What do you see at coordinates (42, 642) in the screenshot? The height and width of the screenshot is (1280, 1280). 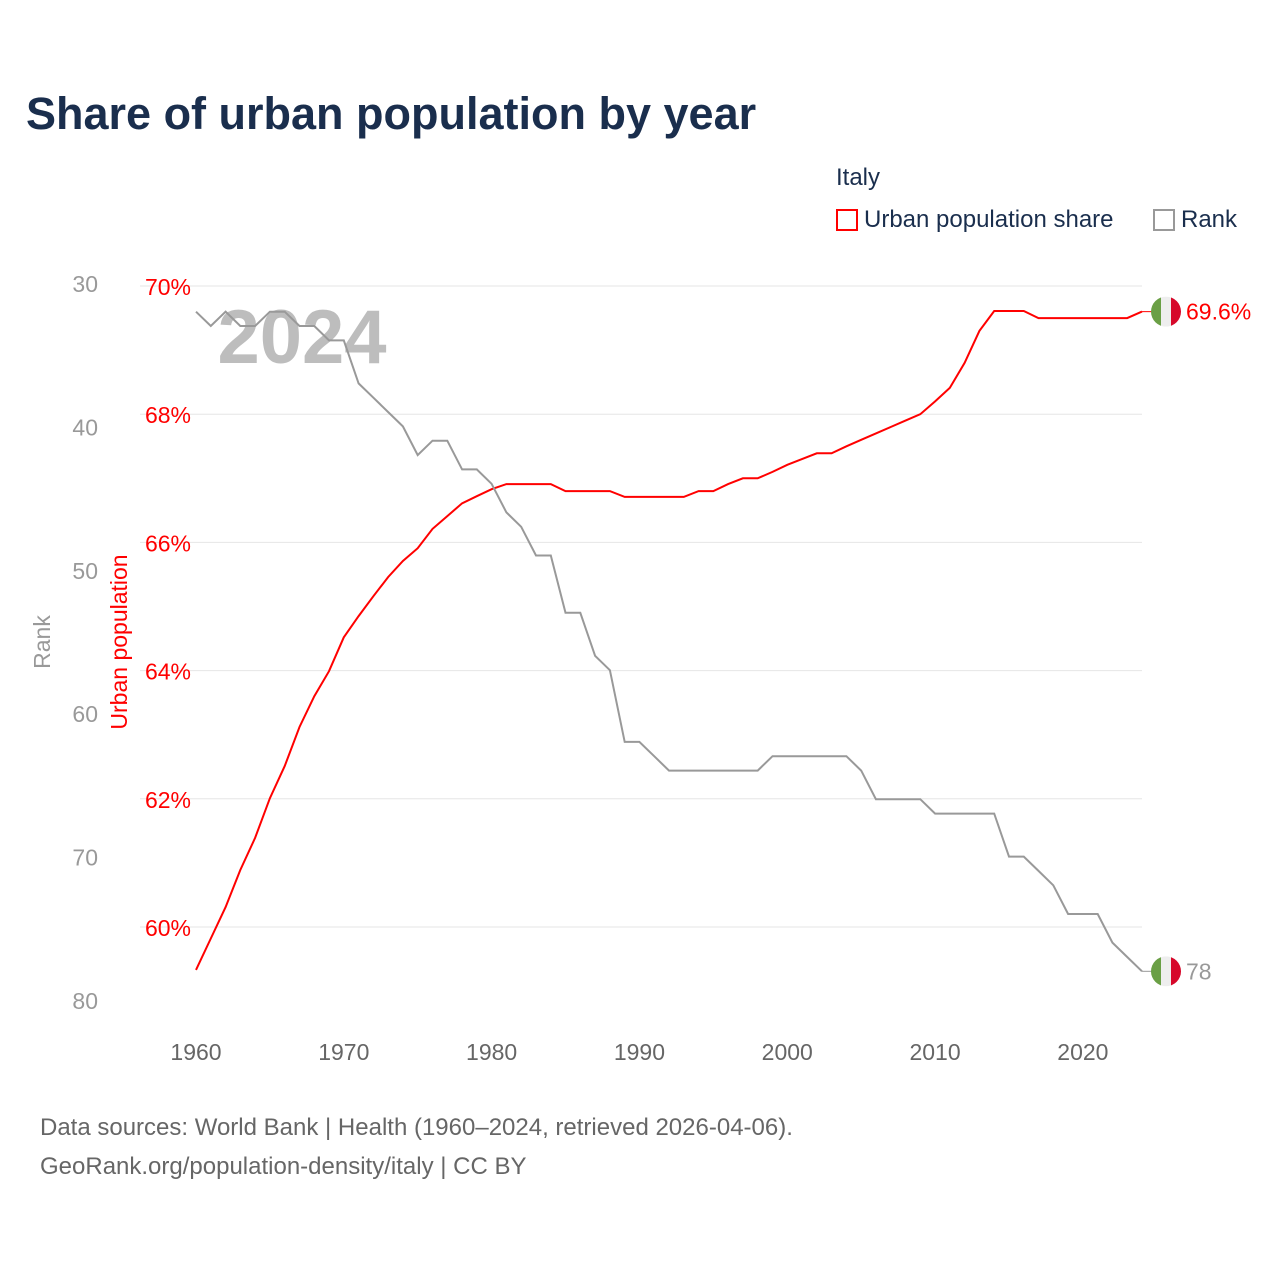 I see `rank-axis-label: Rank` at bounding box center [42, 642].